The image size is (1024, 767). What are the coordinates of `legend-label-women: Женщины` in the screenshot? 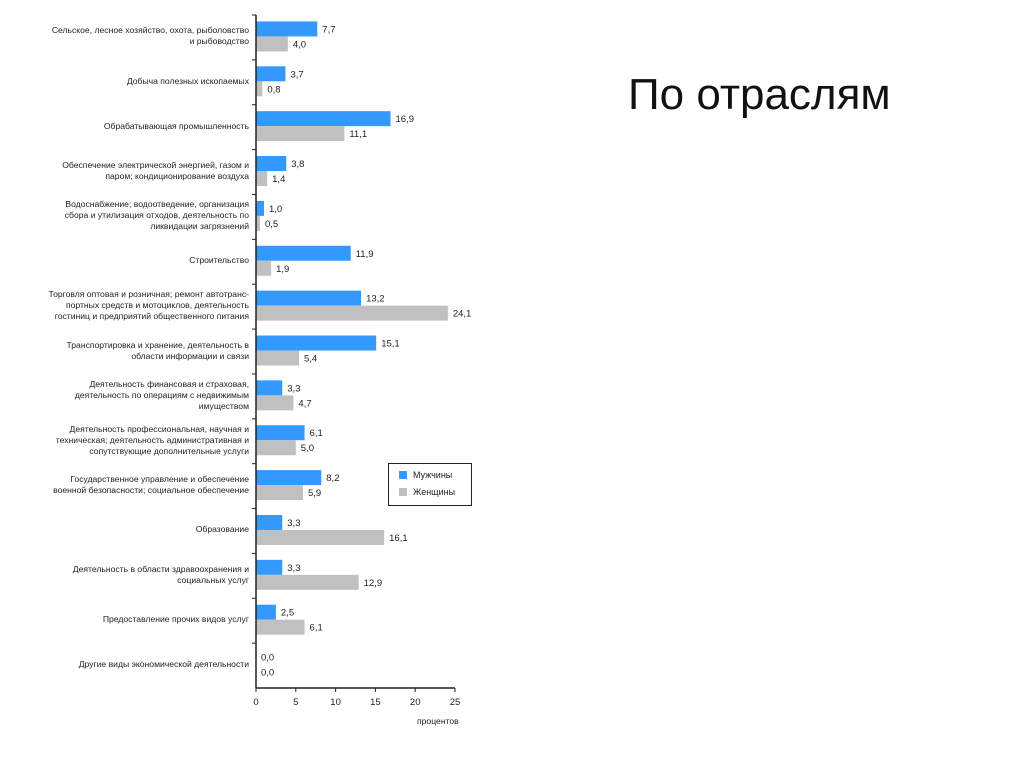 It's located at (434, 492).